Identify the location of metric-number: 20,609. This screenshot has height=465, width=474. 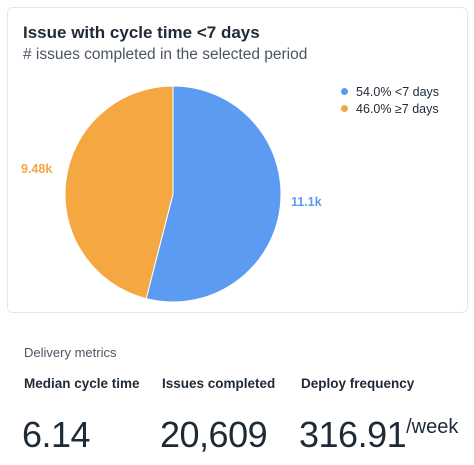
(214, 434).